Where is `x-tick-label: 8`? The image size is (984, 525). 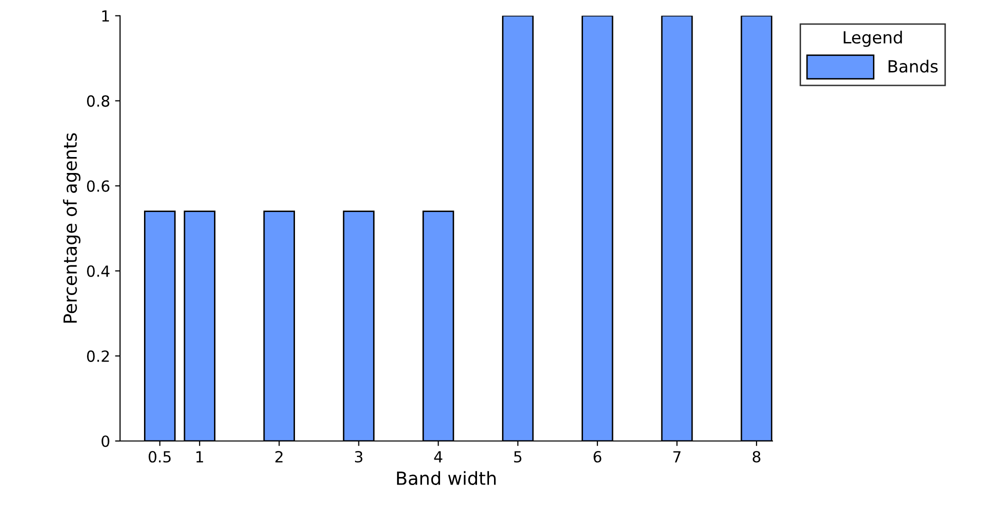 x-tick-label: 8 is located at coordinates (756, 456).